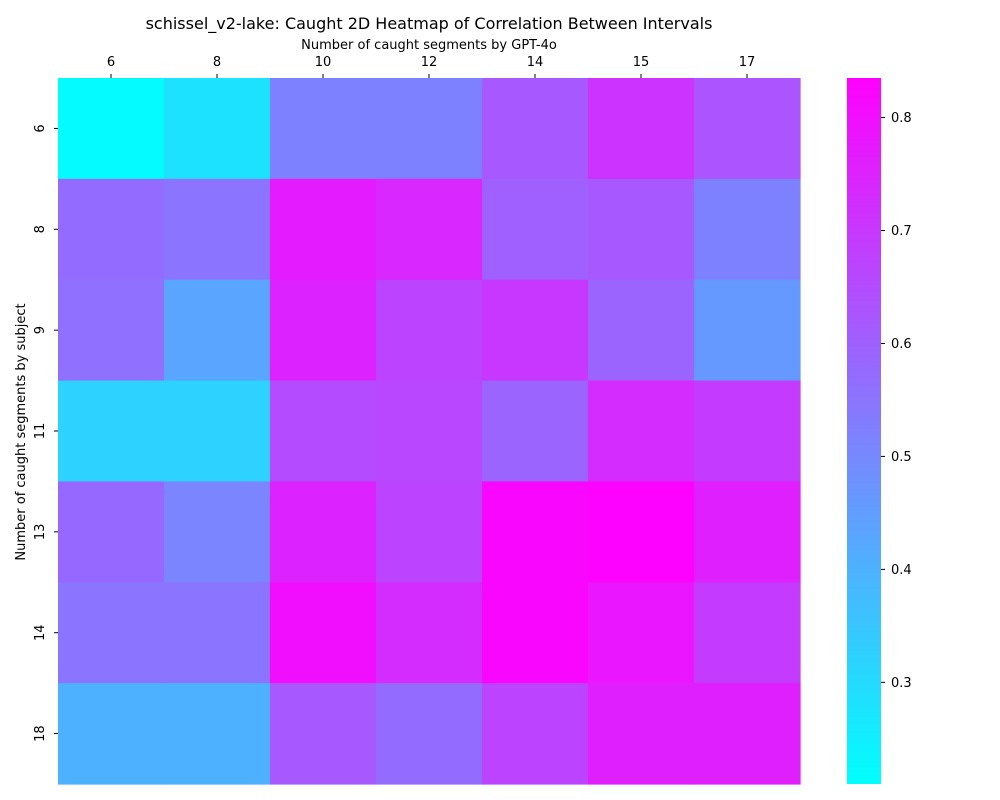  I want to click on x-tick-label: 12, so click(429, 62).